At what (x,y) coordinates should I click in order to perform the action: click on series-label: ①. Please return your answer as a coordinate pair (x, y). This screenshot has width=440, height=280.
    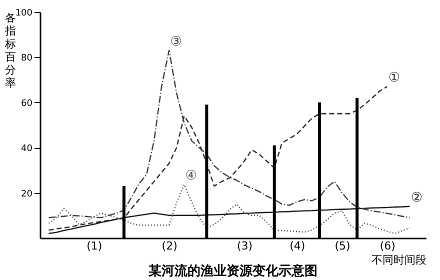
    Looking at the image, I should click on (394, 78).